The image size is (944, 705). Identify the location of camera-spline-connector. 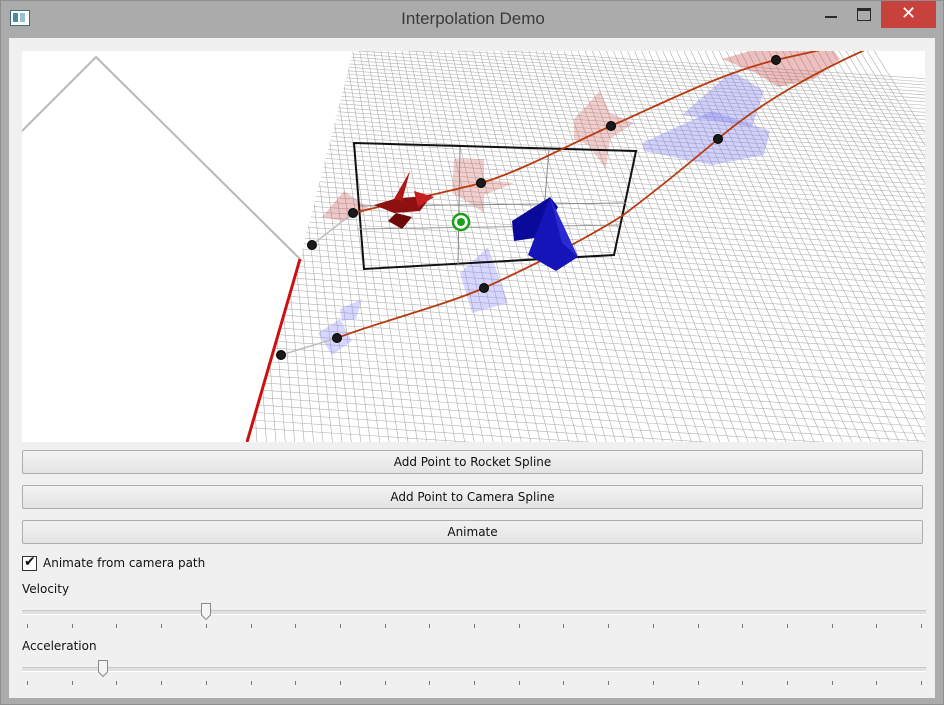
(309, 346).